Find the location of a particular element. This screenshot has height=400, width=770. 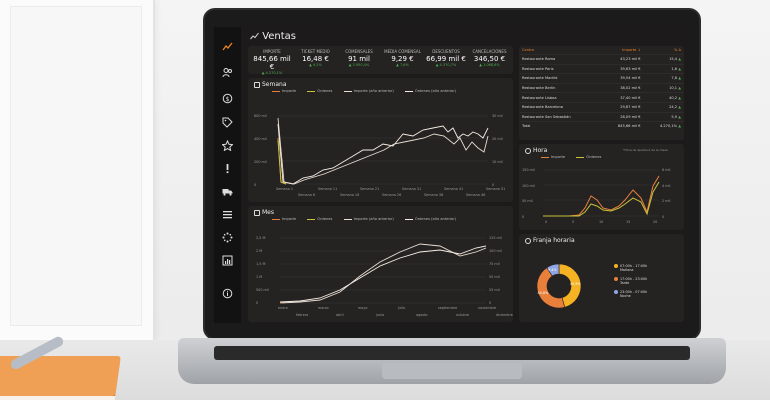

hora-title: Hora is located at coordinates (536, 150).